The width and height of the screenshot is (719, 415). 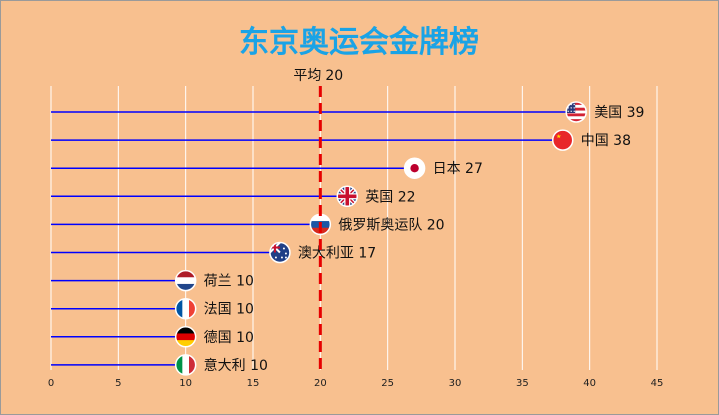 I want to click on data-label: 中国 38, so click(x=606, y=141).